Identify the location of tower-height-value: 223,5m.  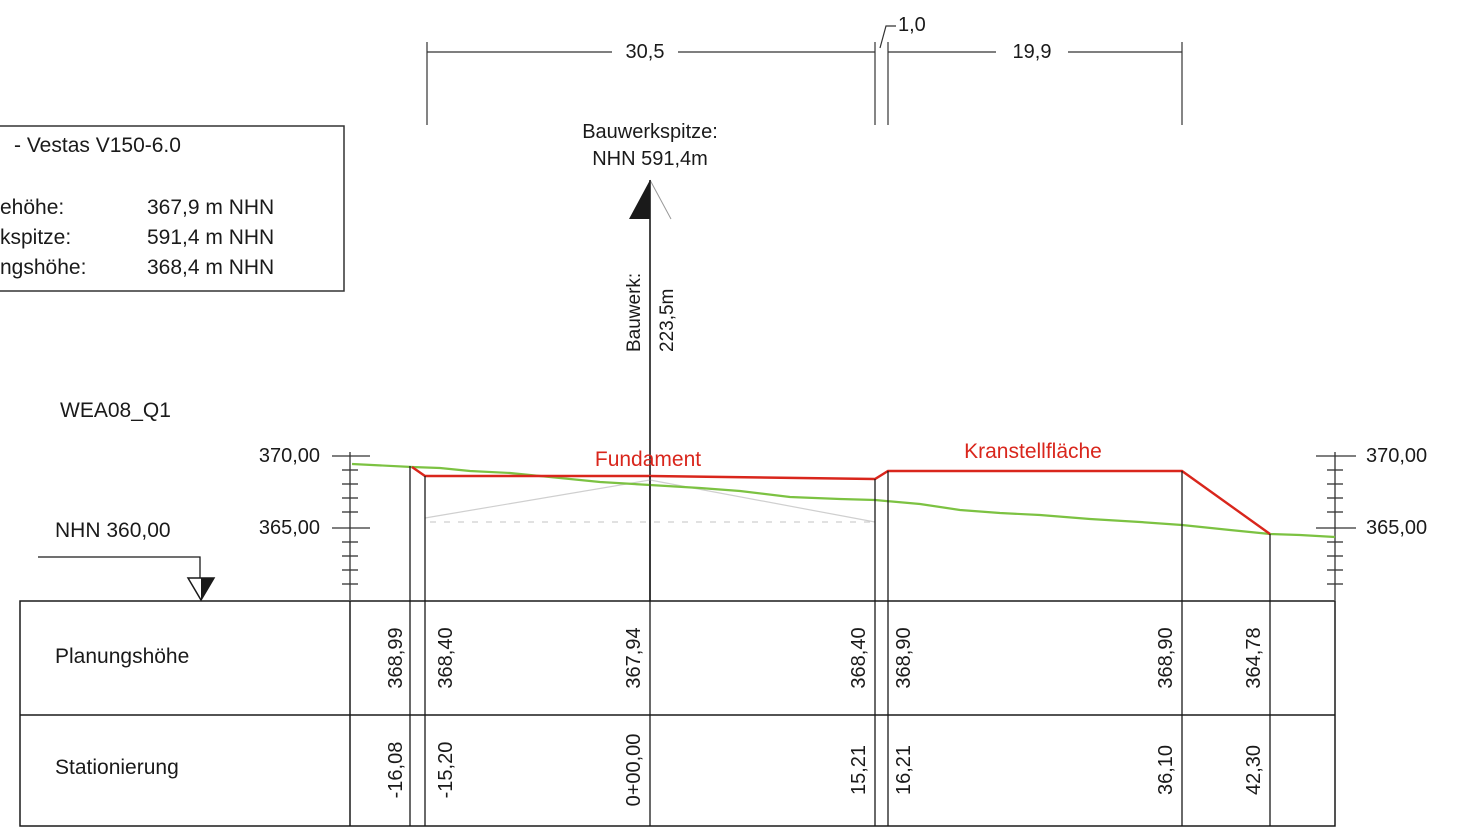
(667, 320).